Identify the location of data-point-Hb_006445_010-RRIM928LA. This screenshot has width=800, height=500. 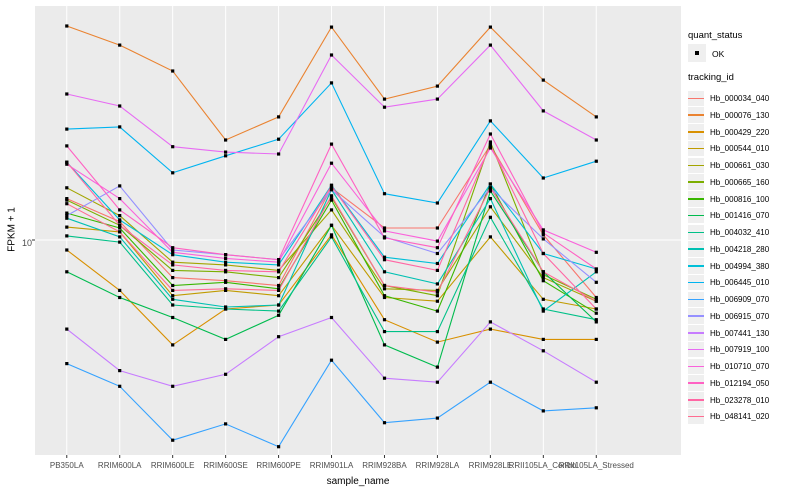
(437, 203).